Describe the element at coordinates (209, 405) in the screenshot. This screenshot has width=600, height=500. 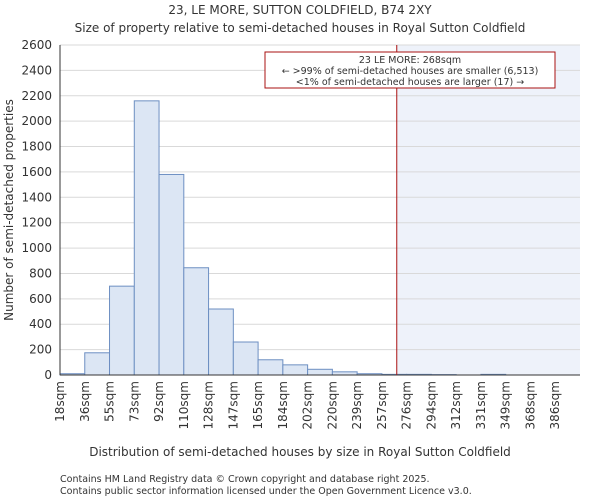
I see `x-tick-label: 128sqm` at that location.